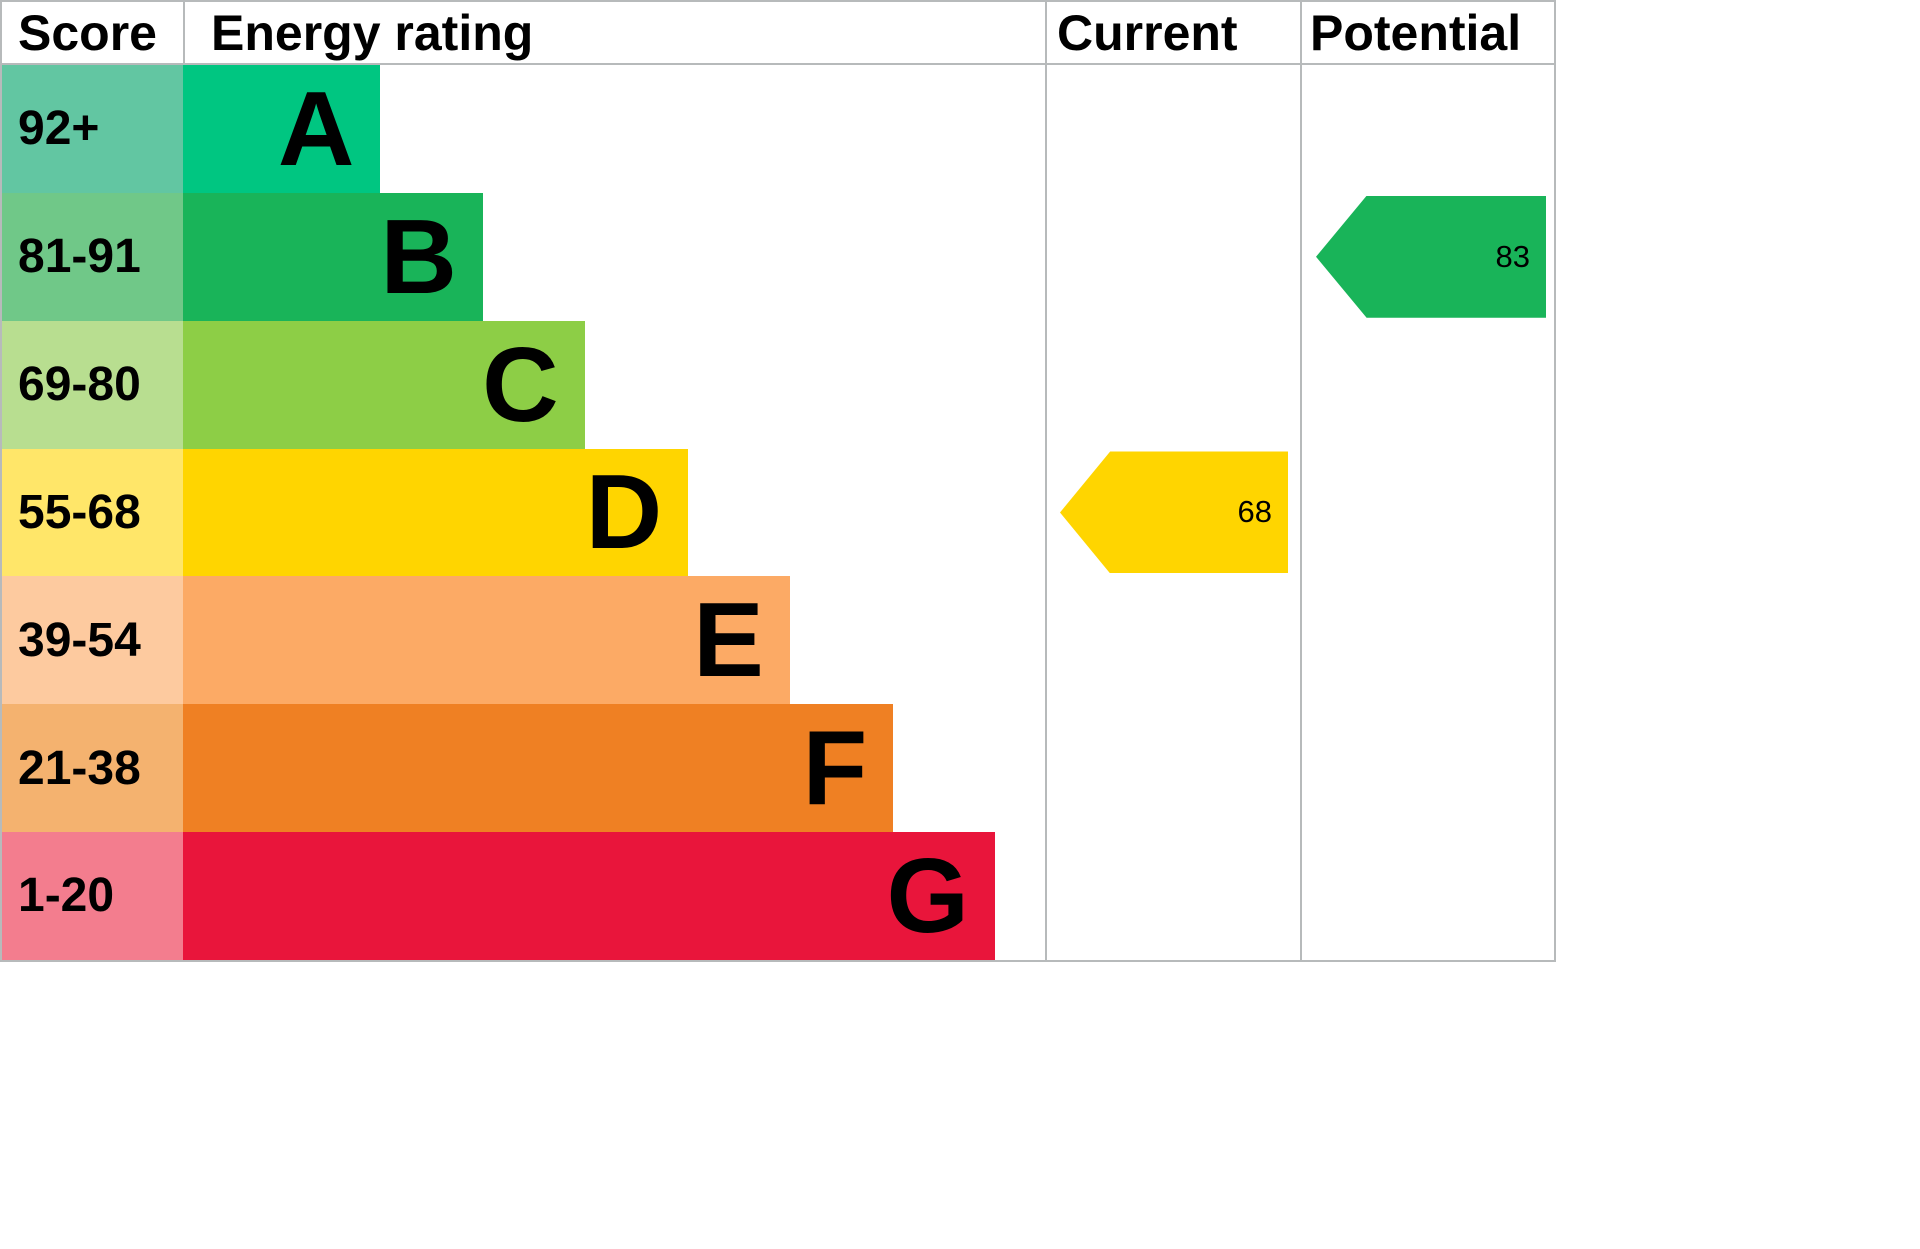  I want to click on band-row: 81-91 B, so click(778, 256).